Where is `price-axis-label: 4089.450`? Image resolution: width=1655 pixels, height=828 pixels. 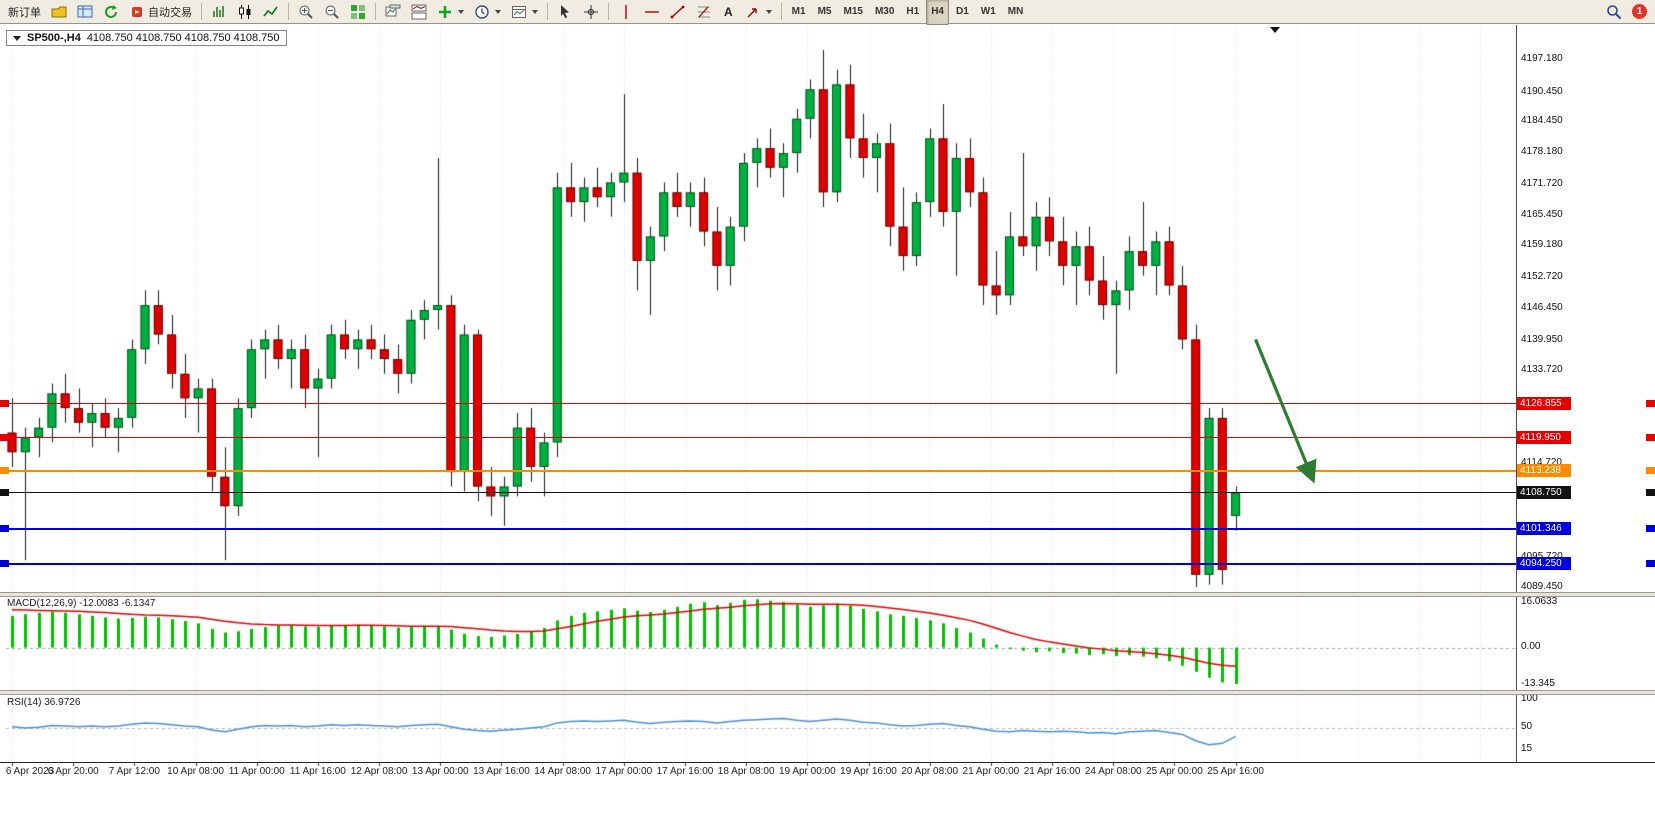 price-axis-label: 4089.450 is located at coordinates (1542, 587).